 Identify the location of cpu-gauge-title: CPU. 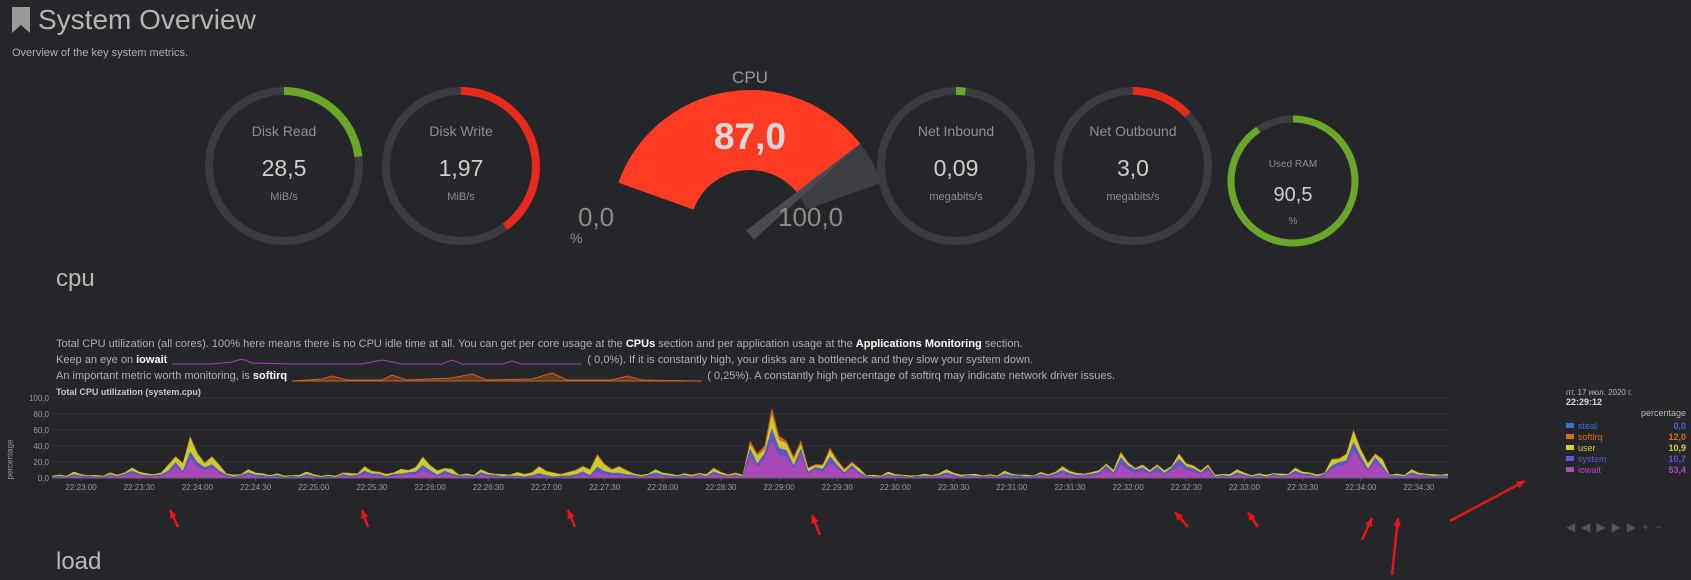
(750, 77).